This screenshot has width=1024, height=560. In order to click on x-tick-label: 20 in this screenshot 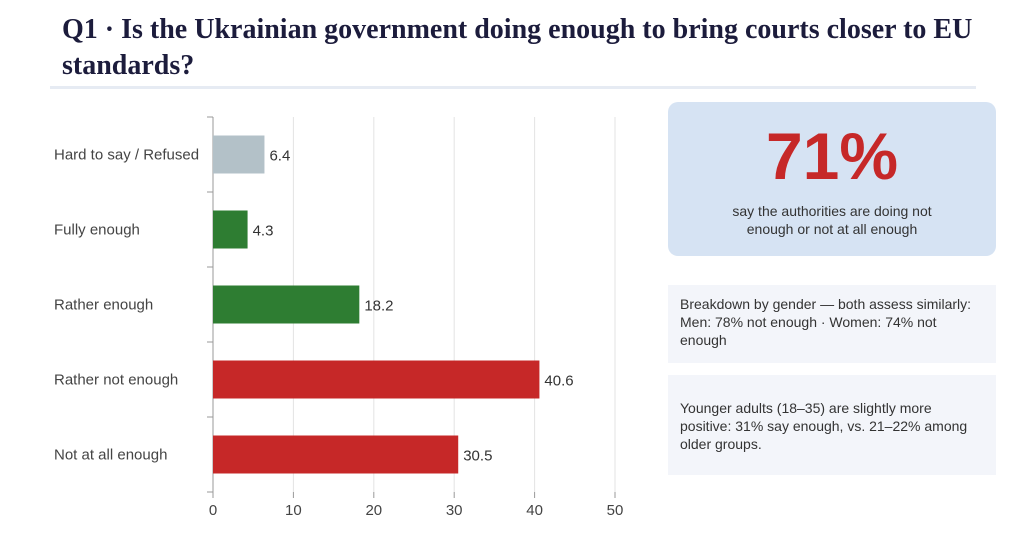, I will do `click(373, 510)`.